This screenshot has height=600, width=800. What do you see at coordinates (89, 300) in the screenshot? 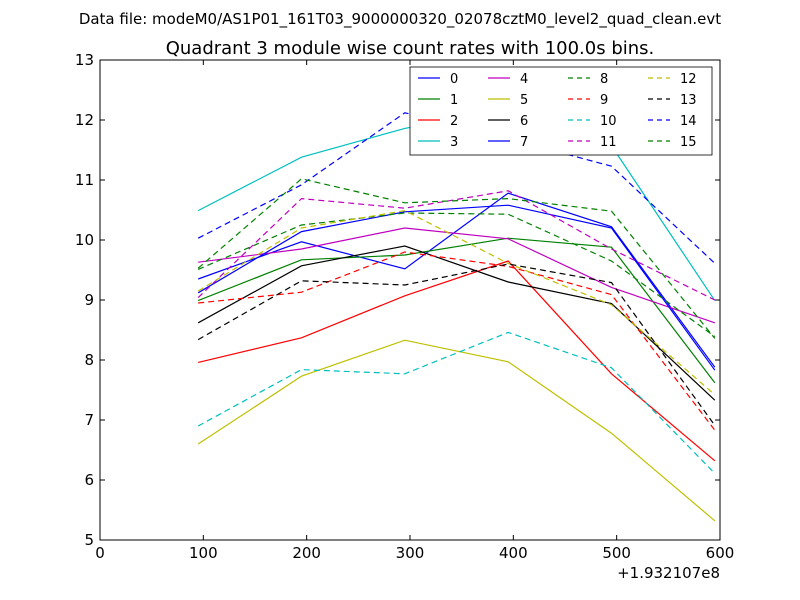
I see `y-tick-label: 9` at bounding box center [89, 300].